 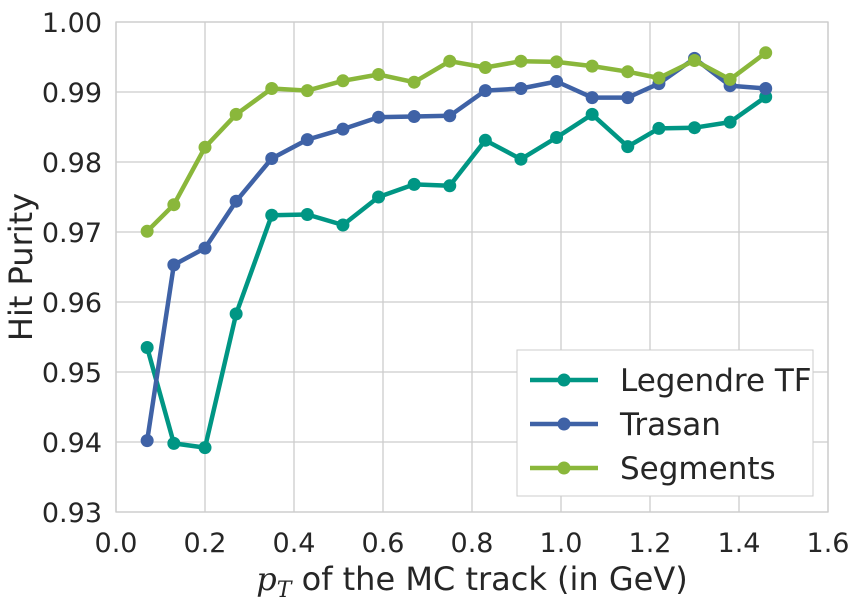 I want to click on legend-entries: Legendre TF Trasan Segments, so click(x=671, y=425).